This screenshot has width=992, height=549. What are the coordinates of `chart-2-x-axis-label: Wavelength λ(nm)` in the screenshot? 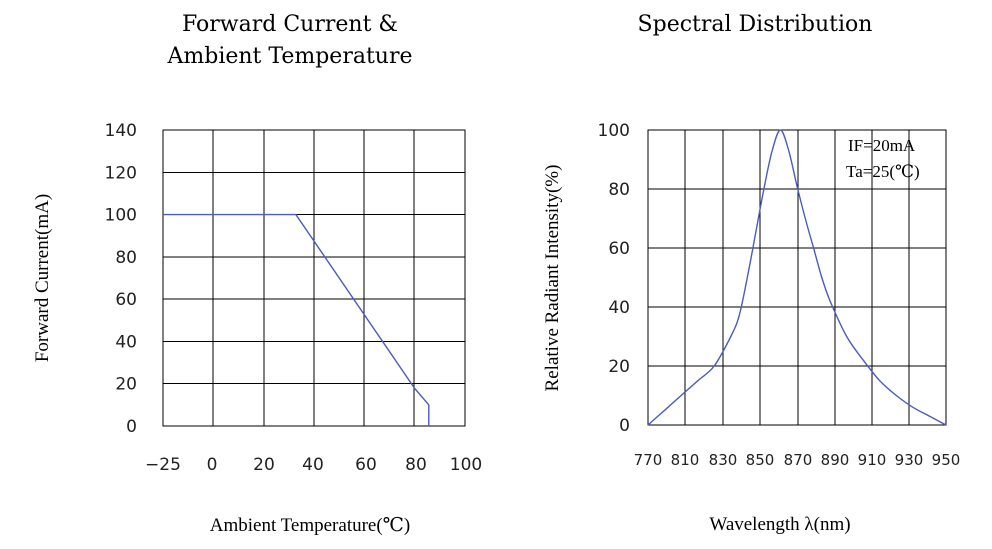 It's located at (780, 524).